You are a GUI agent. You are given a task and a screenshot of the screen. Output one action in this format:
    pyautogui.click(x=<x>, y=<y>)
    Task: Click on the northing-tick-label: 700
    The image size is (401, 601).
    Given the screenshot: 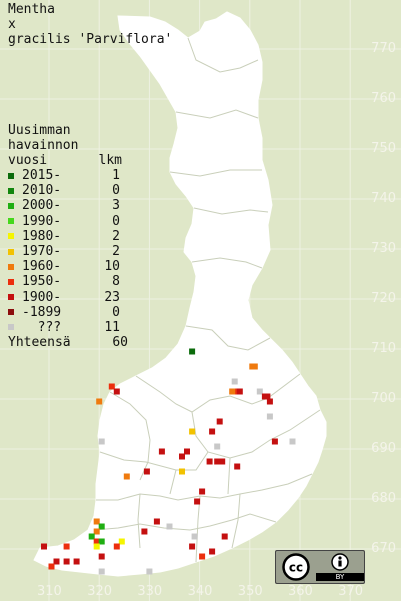 What is the action you would take?
    pyautogui.click(x=383, y=398)
    